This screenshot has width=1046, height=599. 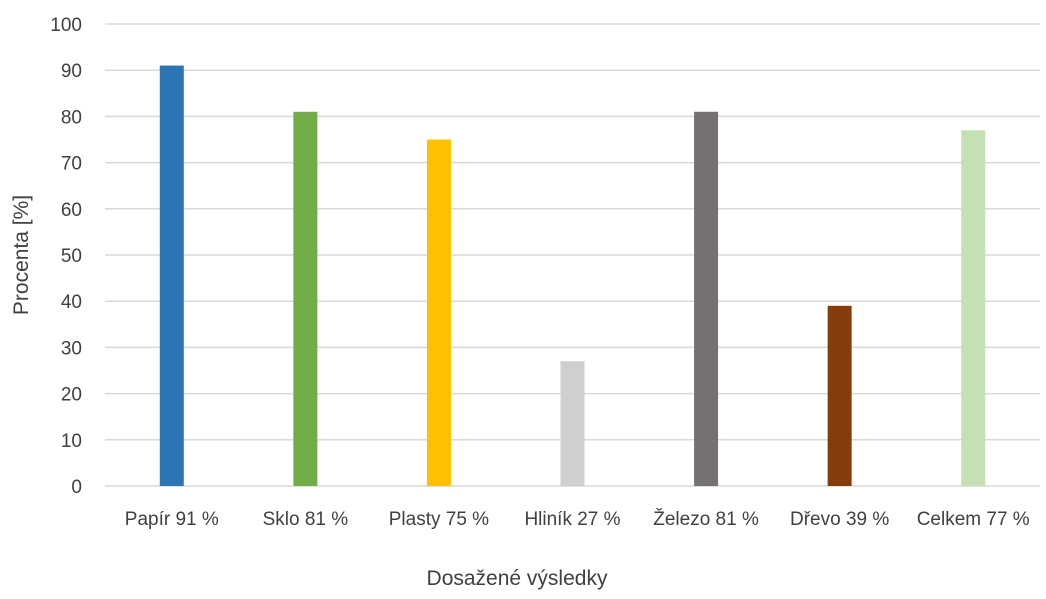 What do you see at coordinates (71, 71) in the screenshot?
I see `y-tick-label: 90` at bounding box center [71, 71].